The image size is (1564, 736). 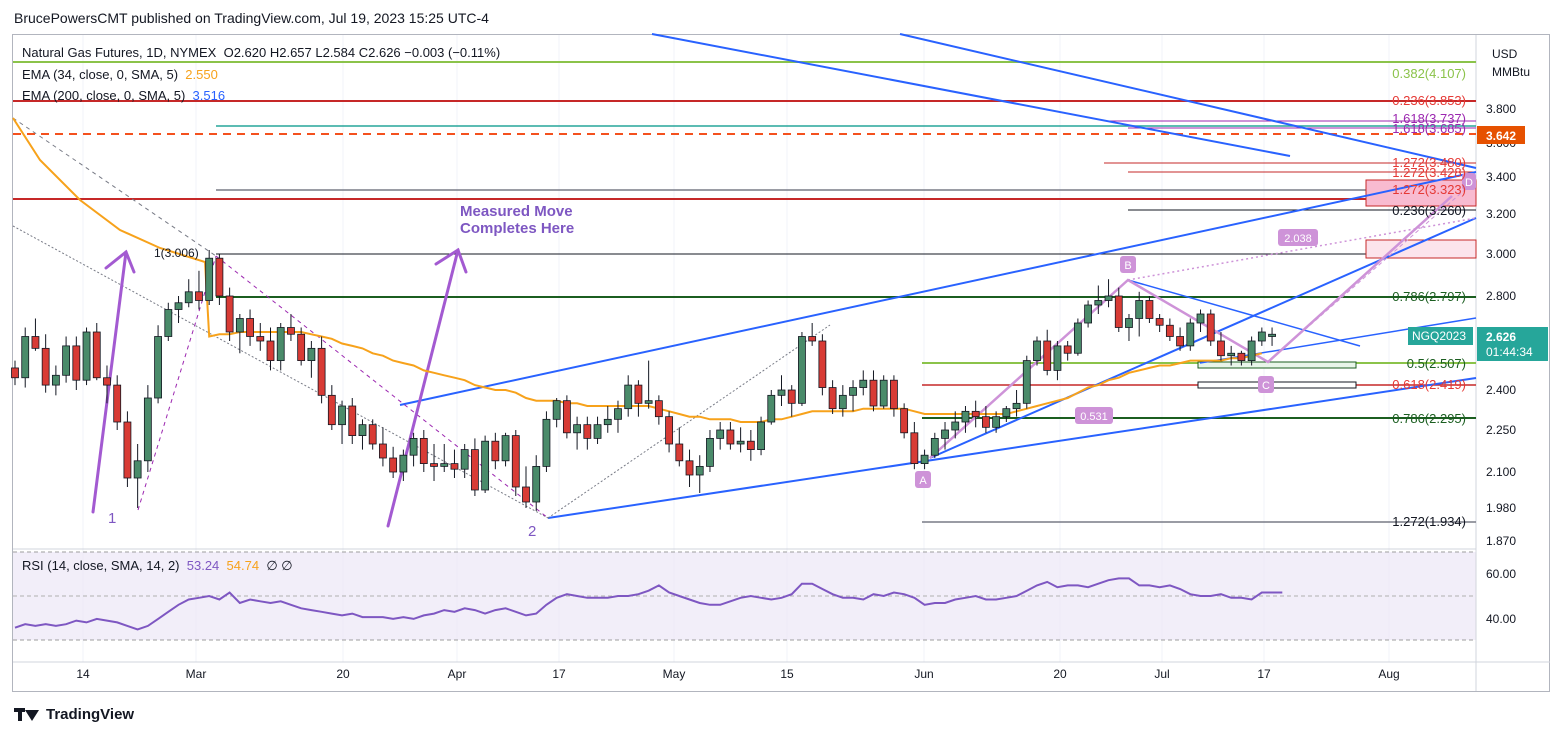 What do you see at coordinates (1469, 181) in the screenshot?
I see `point-d-badge: D` at bounding box center [1469, 181].